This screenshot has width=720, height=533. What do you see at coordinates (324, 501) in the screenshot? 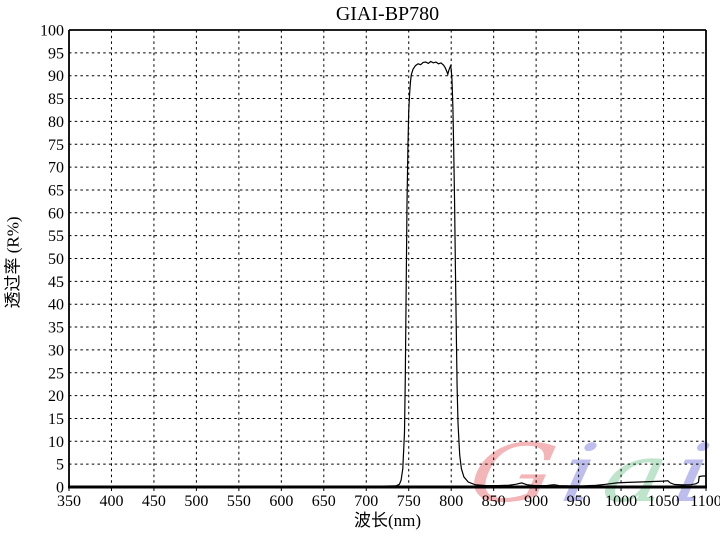
I see `svg-text: 650` at bounding box center [324, 501].